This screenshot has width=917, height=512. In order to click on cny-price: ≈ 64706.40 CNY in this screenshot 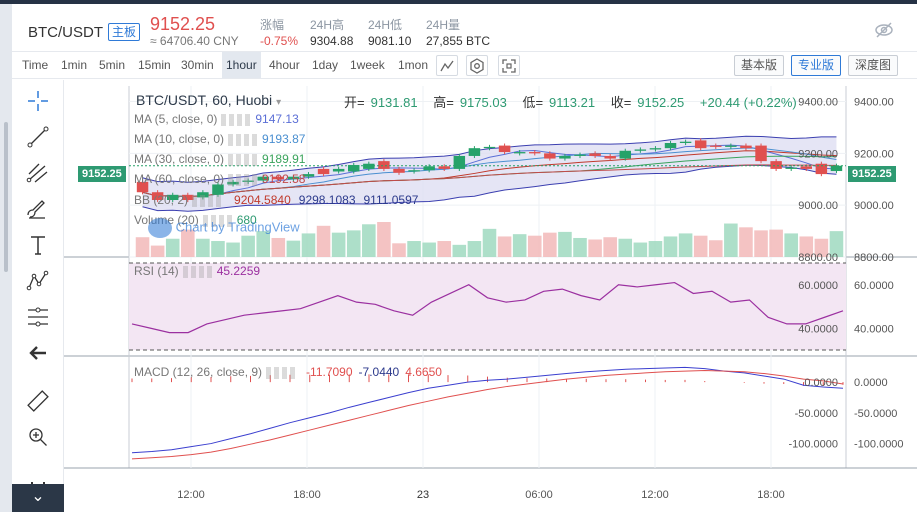, I will do `click(194, 41)`.